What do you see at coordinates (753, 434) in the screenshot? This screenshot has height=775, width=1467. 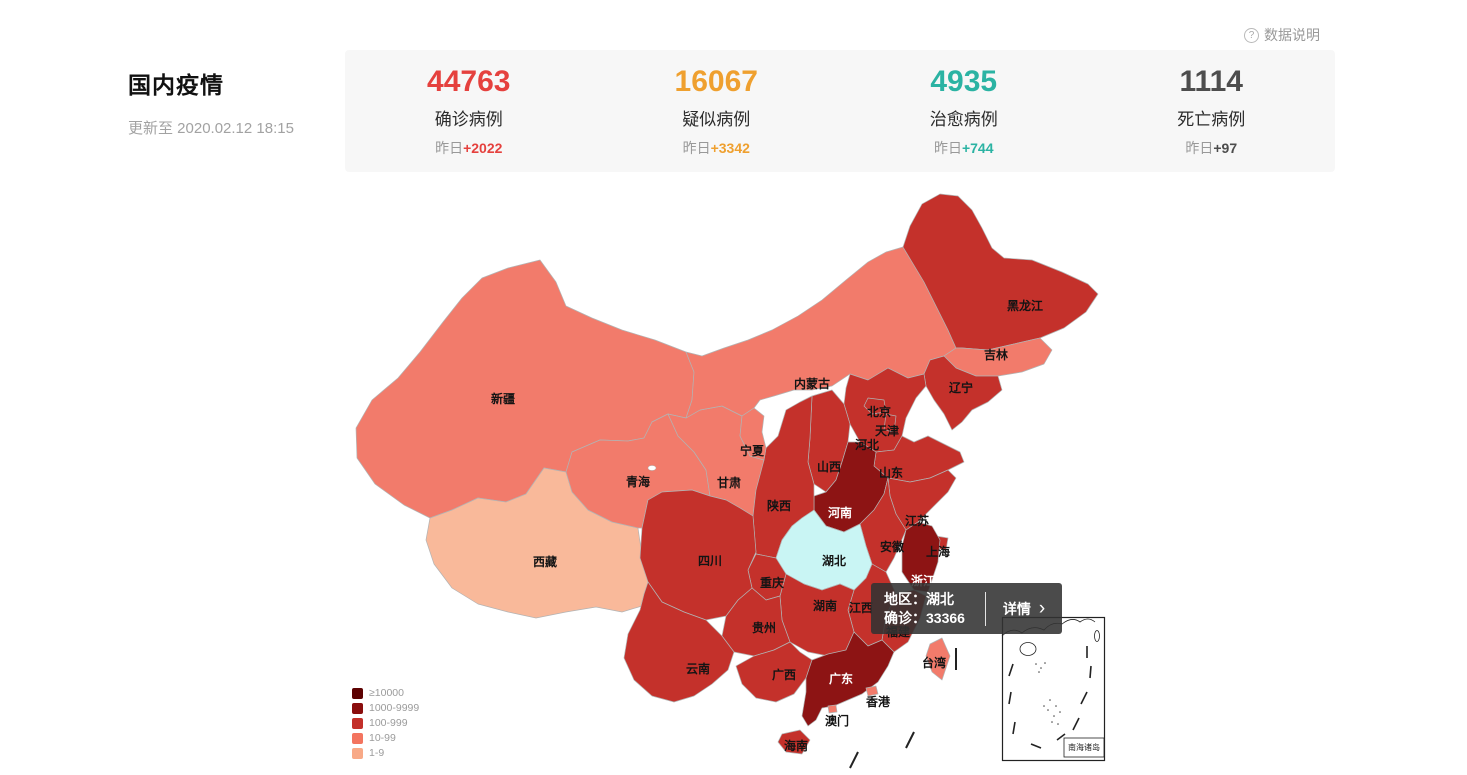 I see `province-ningxia` at bounding box center [753, 434].